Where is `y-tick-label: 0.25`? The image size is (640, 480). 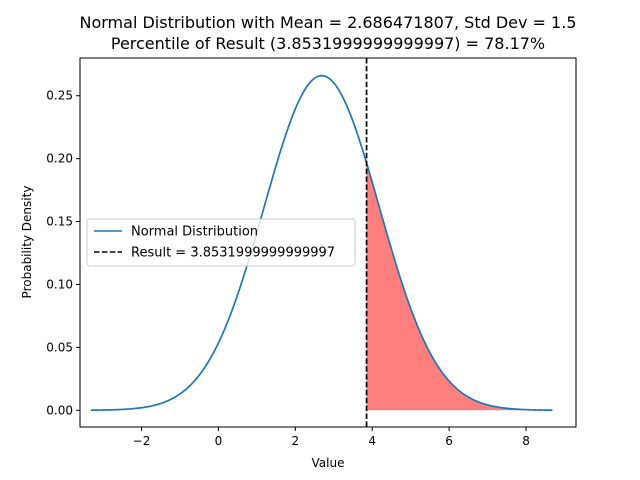
y-tick-label: 0.25 is located at coordinates (59, 96).